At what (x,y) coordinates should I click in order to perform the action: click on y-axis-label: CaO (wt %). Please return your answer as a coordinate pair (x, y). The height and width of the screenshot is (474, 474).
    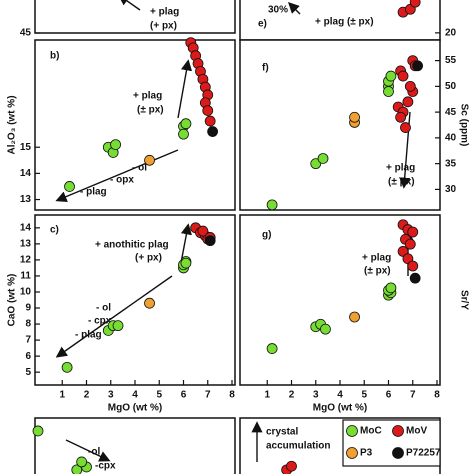
    Looking at the image, I should click on (12, 300).